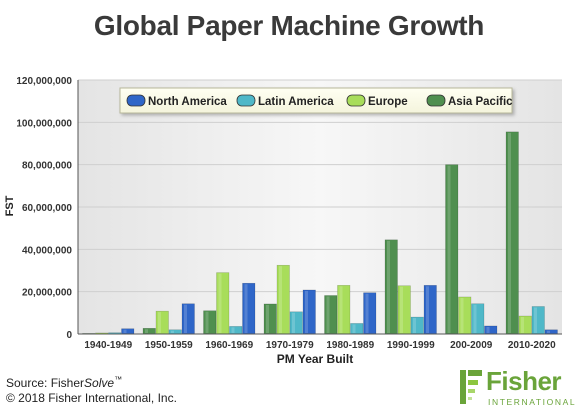 Image resolution: width=578 pixels, height=414 pixels. Describe the element at coordinates (388, 102) in the screenshot. I see `legend-label: Europe` at that location.